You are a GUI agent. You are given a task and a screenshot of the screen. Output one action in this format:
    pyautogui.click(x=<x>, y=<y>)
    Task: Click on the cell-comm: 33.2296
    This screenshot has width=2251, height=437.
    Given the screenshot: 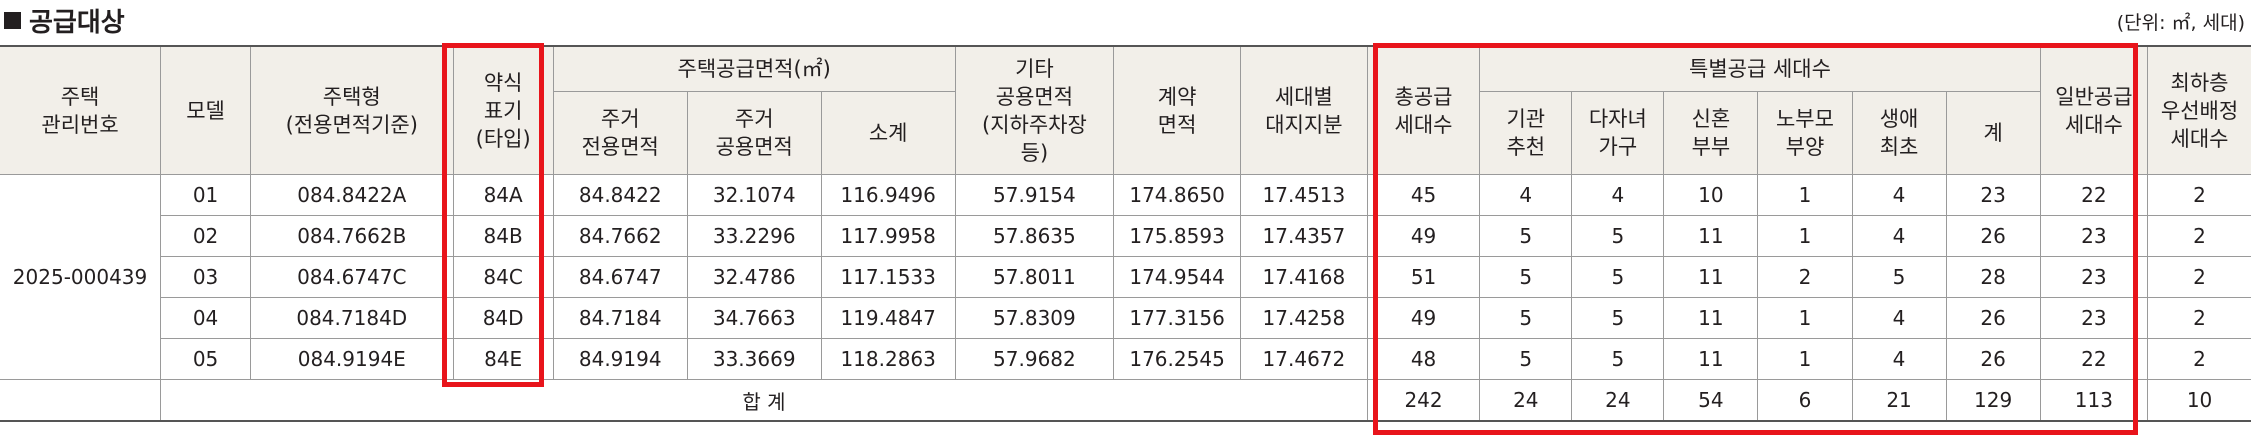 What is the action you would take?
    pyautogui.click(x=754, y=236)
    